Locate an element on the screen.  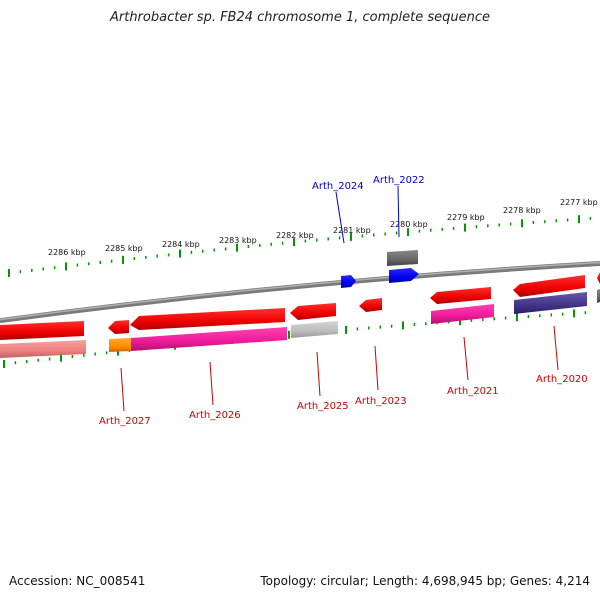
kbp-label: 2286 kbp is located at coordinates (67, 252).